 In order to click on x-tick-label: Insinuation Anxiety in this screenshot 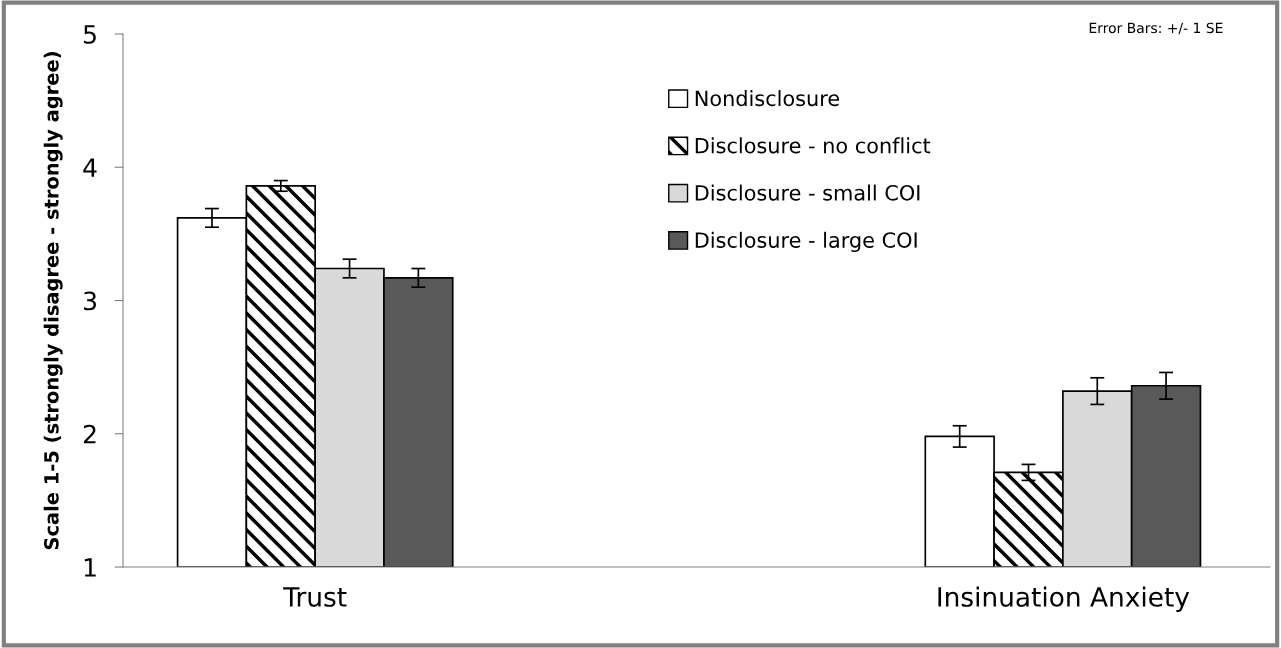, I will do `click(1064, 599)`.